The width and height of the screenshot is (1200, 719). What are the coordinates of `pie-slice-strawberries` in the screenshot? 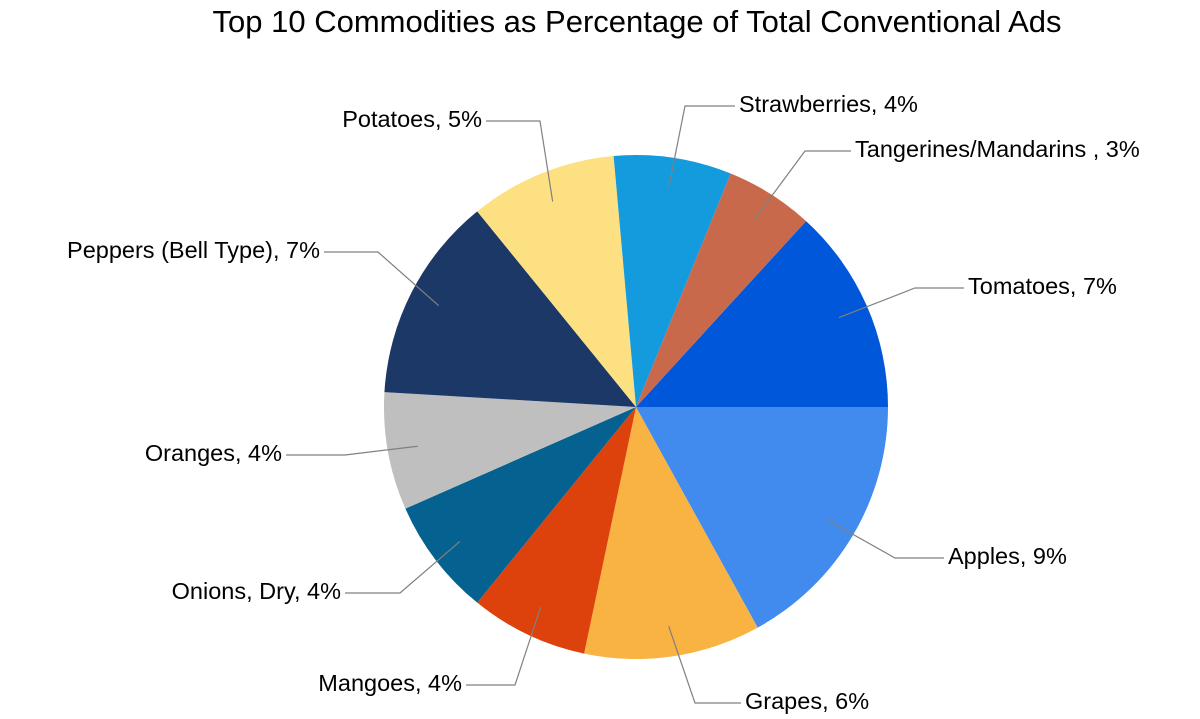 It's located at (672, 281).